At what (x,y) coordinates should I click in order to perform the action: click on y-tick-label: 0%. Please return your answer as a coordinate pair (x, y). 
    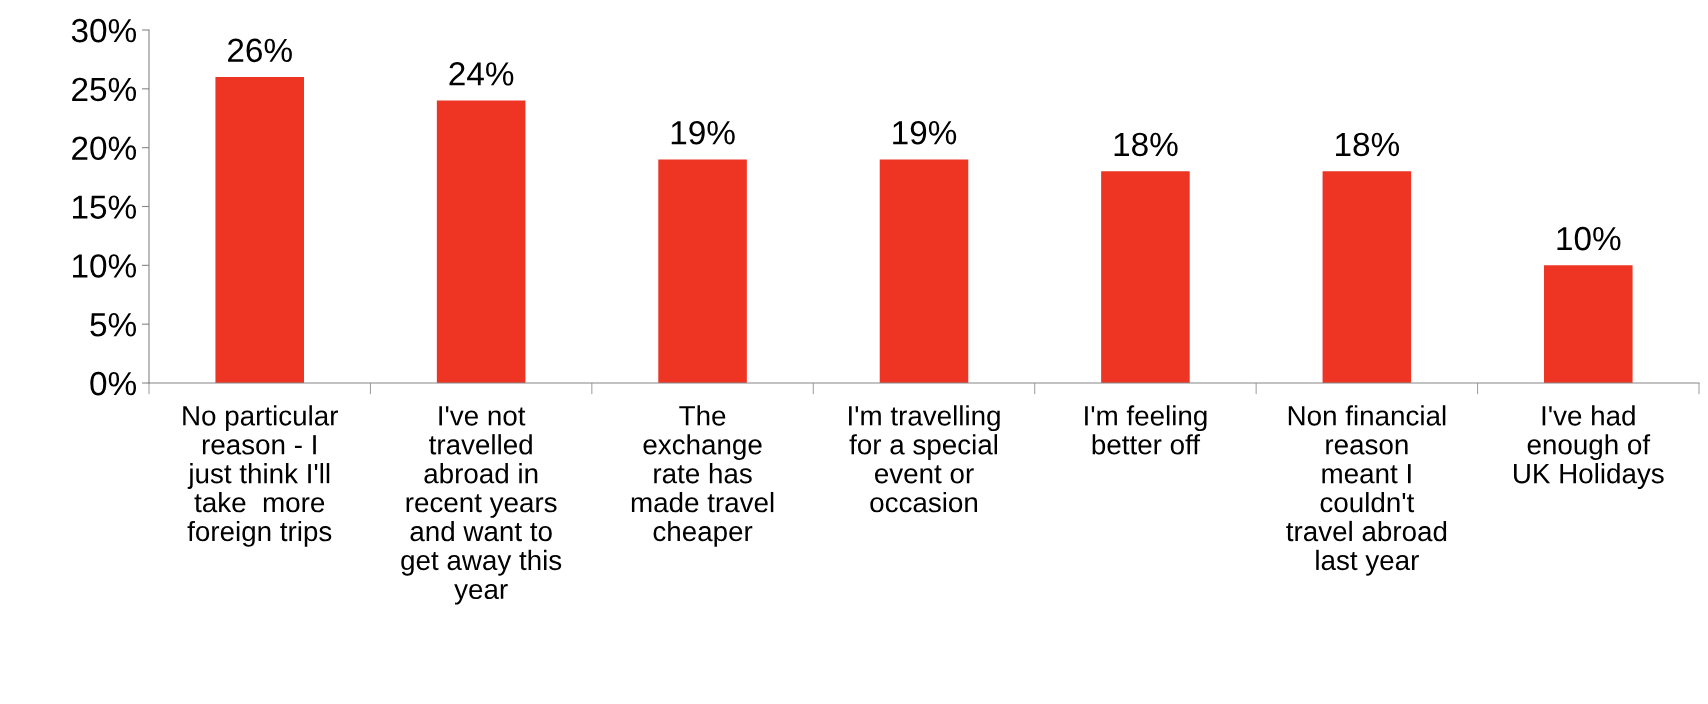
    Looking at the image, I should click on (113, 383).